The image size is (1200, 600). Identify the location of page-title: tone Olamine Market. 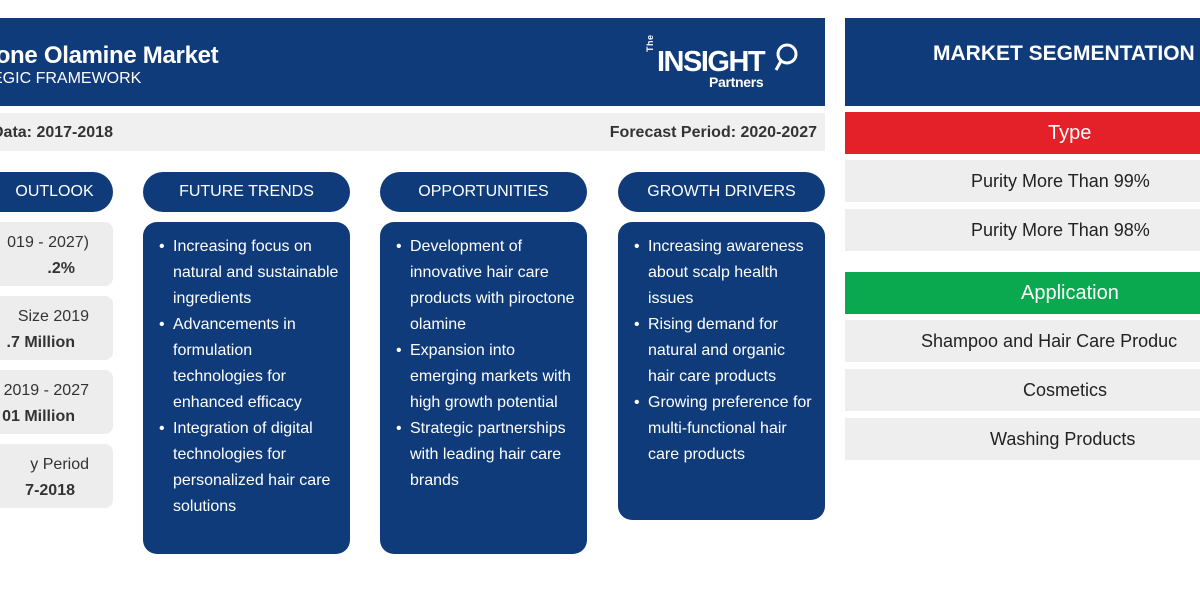
(109, 55).